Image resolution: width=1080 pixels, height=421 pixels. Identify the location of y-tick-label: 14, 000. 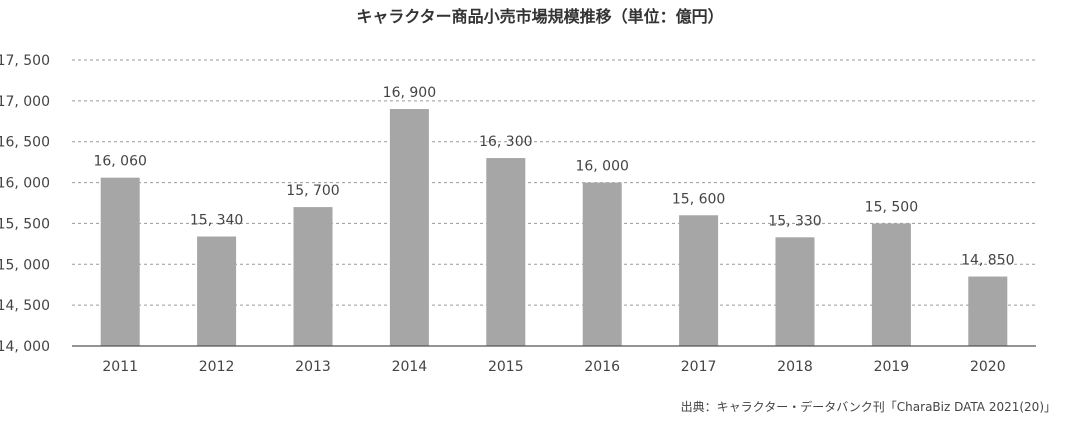
(25, 347).